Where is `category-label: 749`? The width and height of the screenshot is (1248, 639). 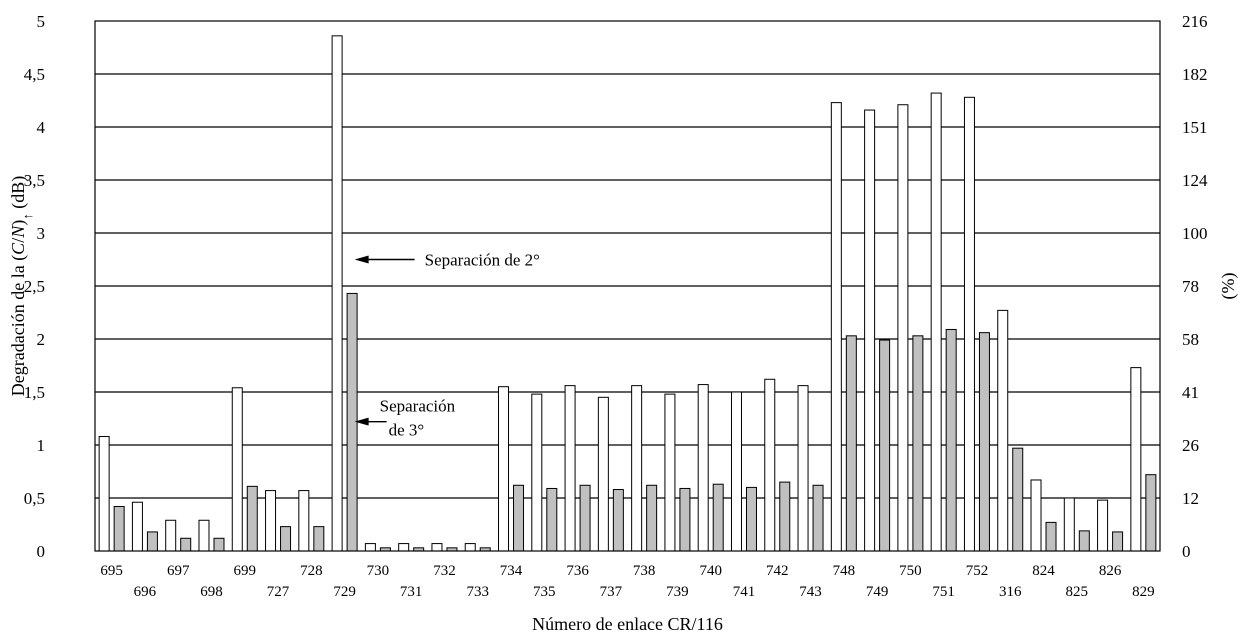
category-label: 749 is located at coordinates (877, 592).